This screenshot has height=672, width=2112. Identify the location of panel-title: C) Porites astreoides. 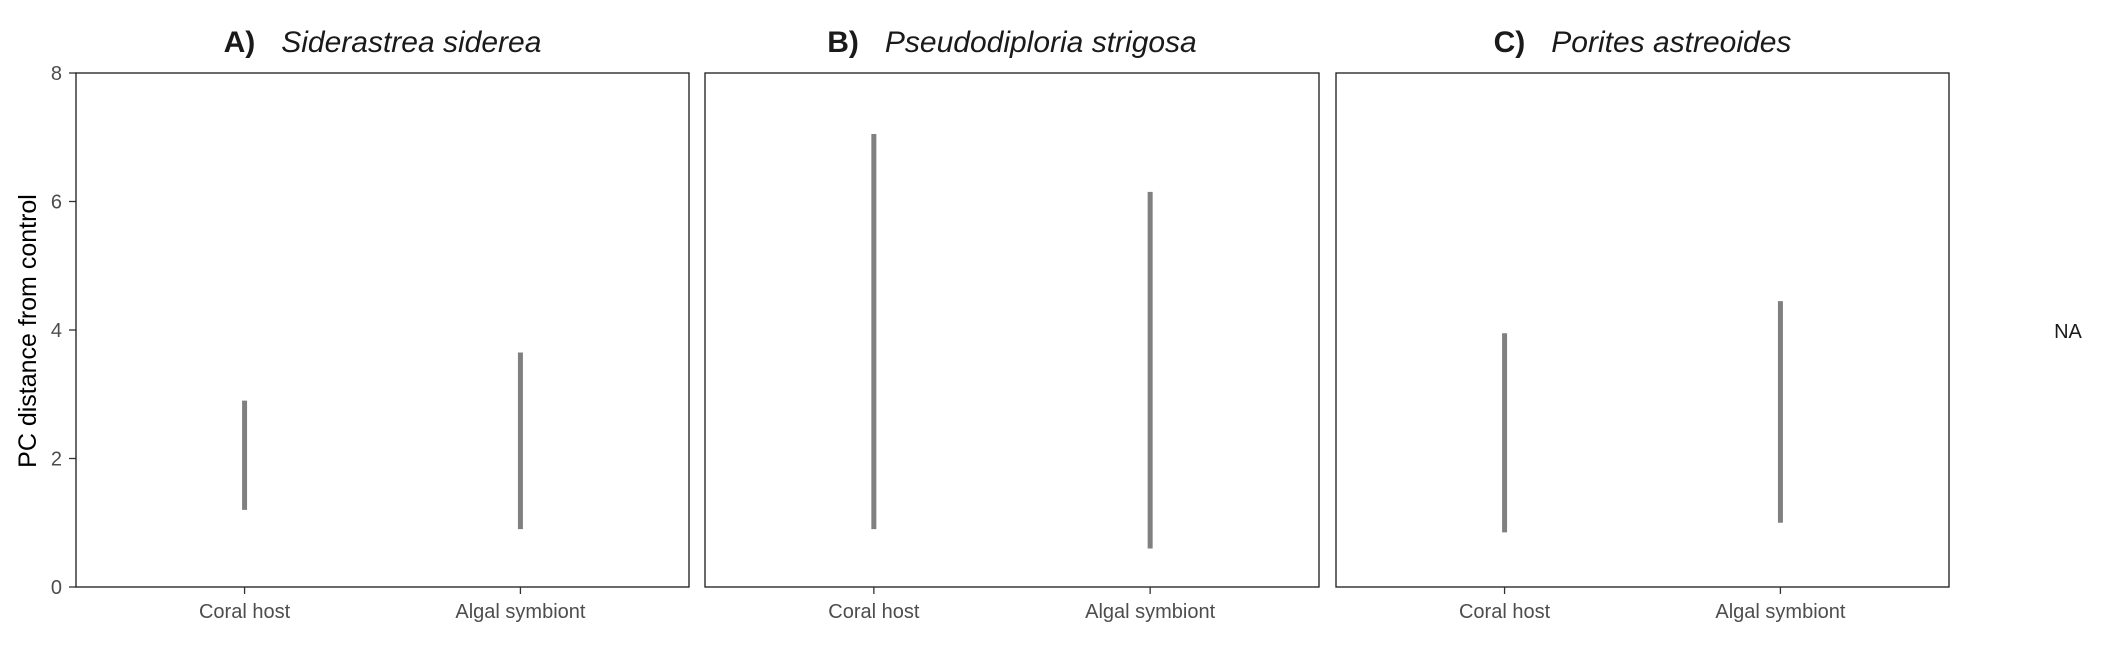
(1643, 42).